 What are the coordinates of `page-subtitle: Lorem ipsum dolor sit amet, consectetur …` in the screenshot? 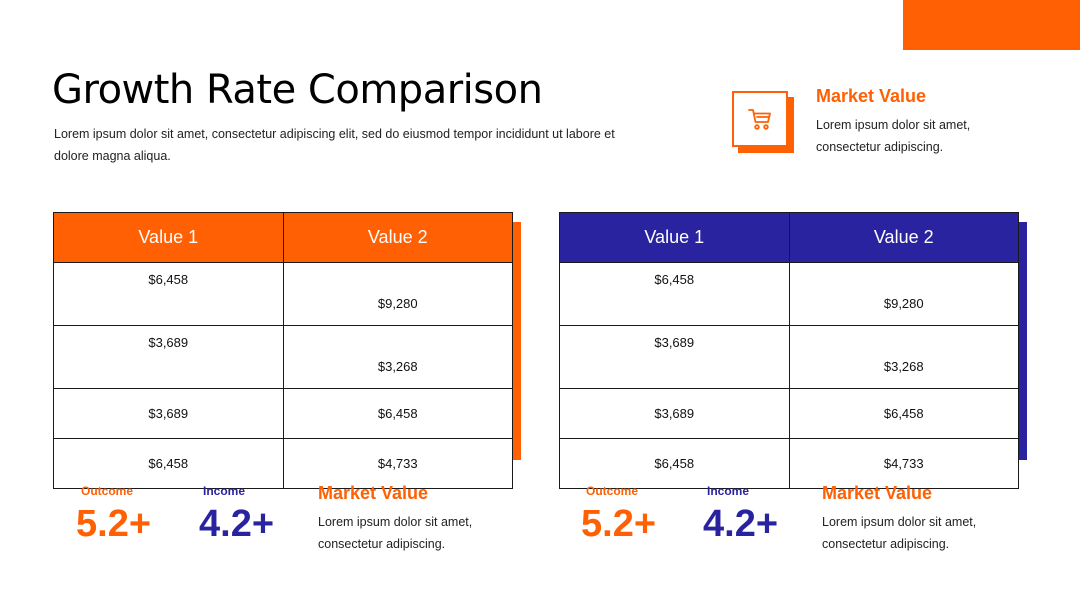 It's located at (334, 145).